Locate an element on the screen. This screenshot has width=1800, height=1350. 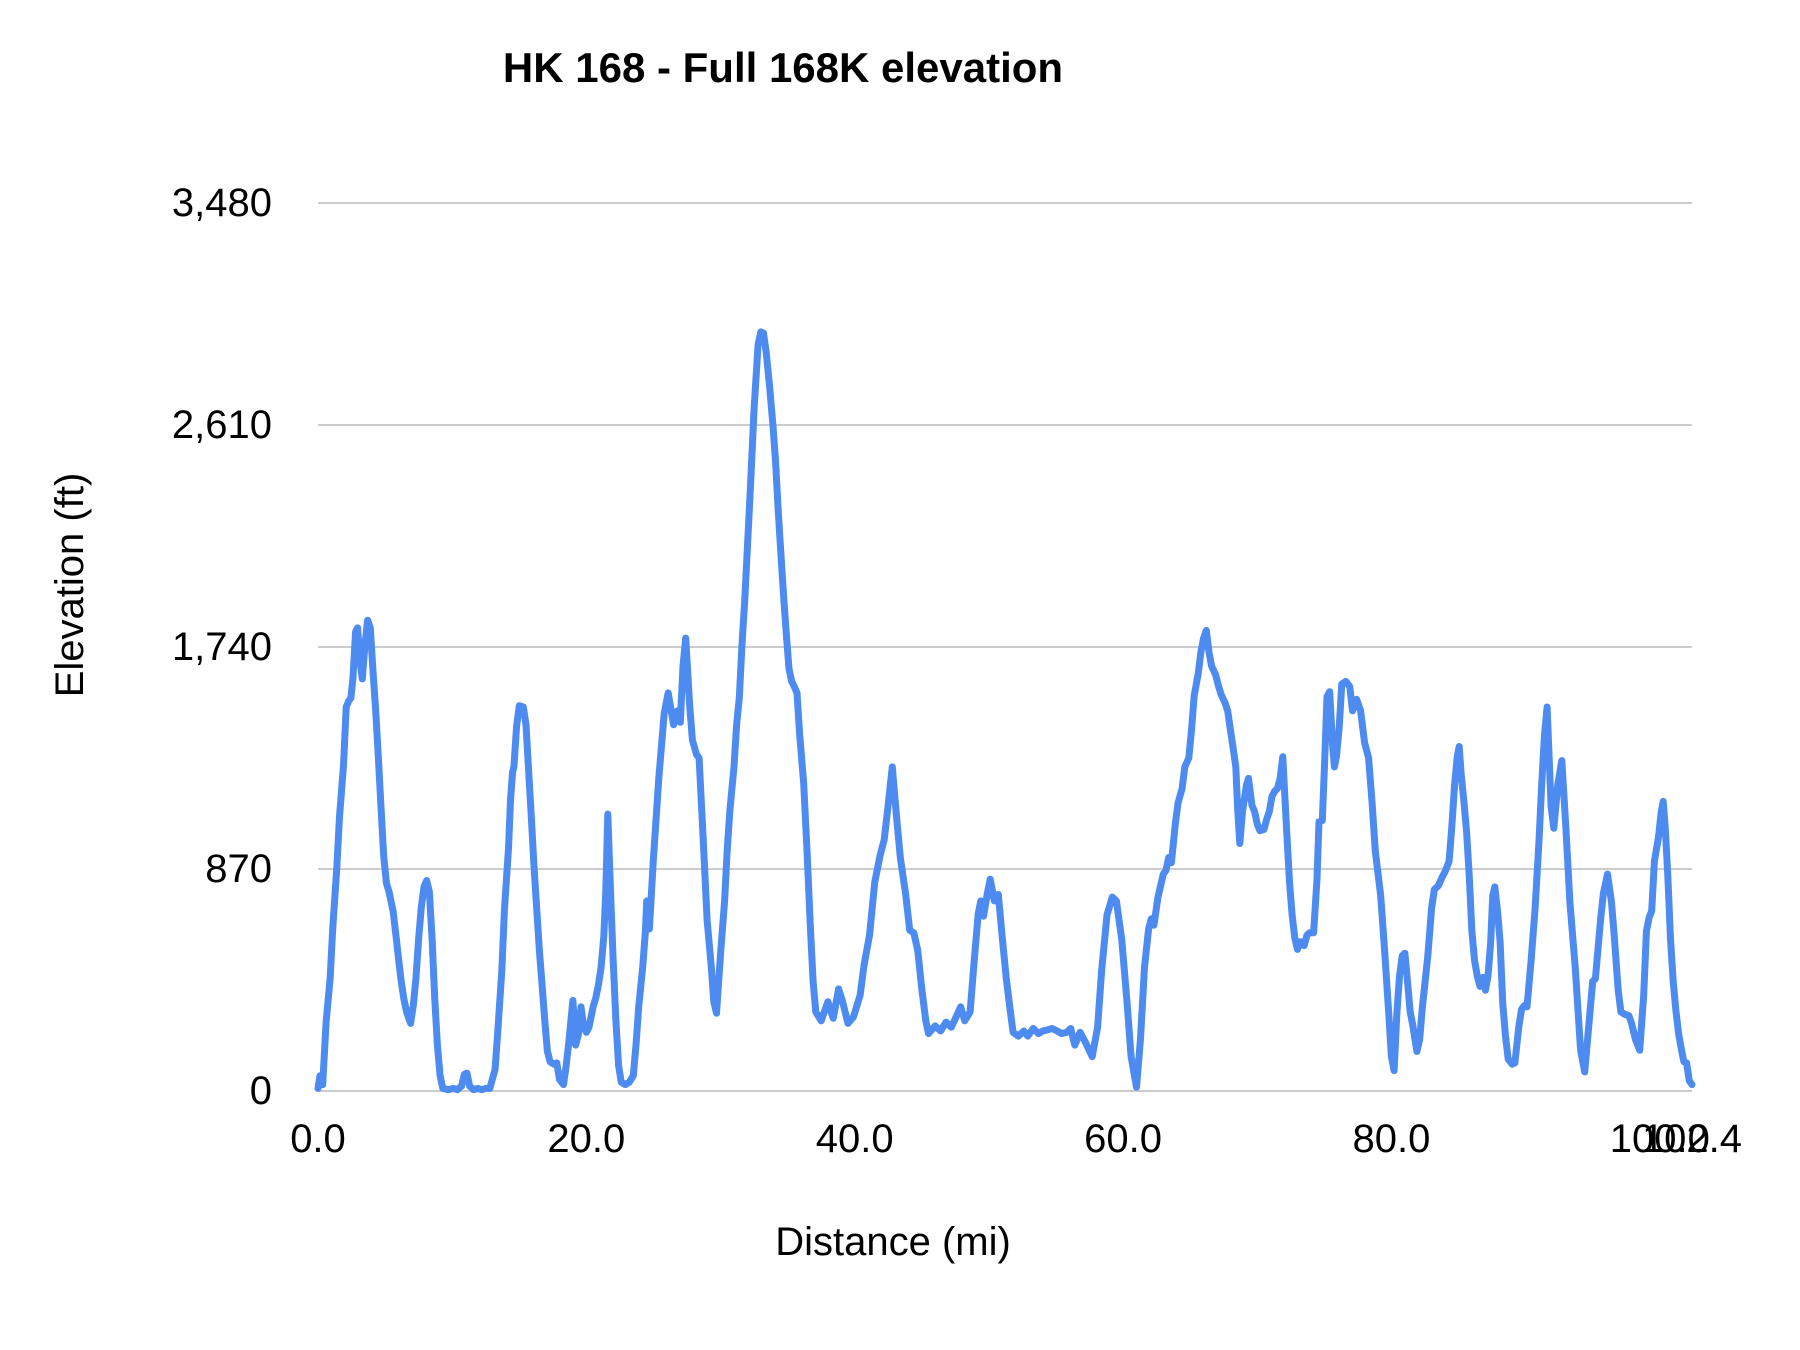
y-tick-label: 2,610 is located at coordinates (221, 425).